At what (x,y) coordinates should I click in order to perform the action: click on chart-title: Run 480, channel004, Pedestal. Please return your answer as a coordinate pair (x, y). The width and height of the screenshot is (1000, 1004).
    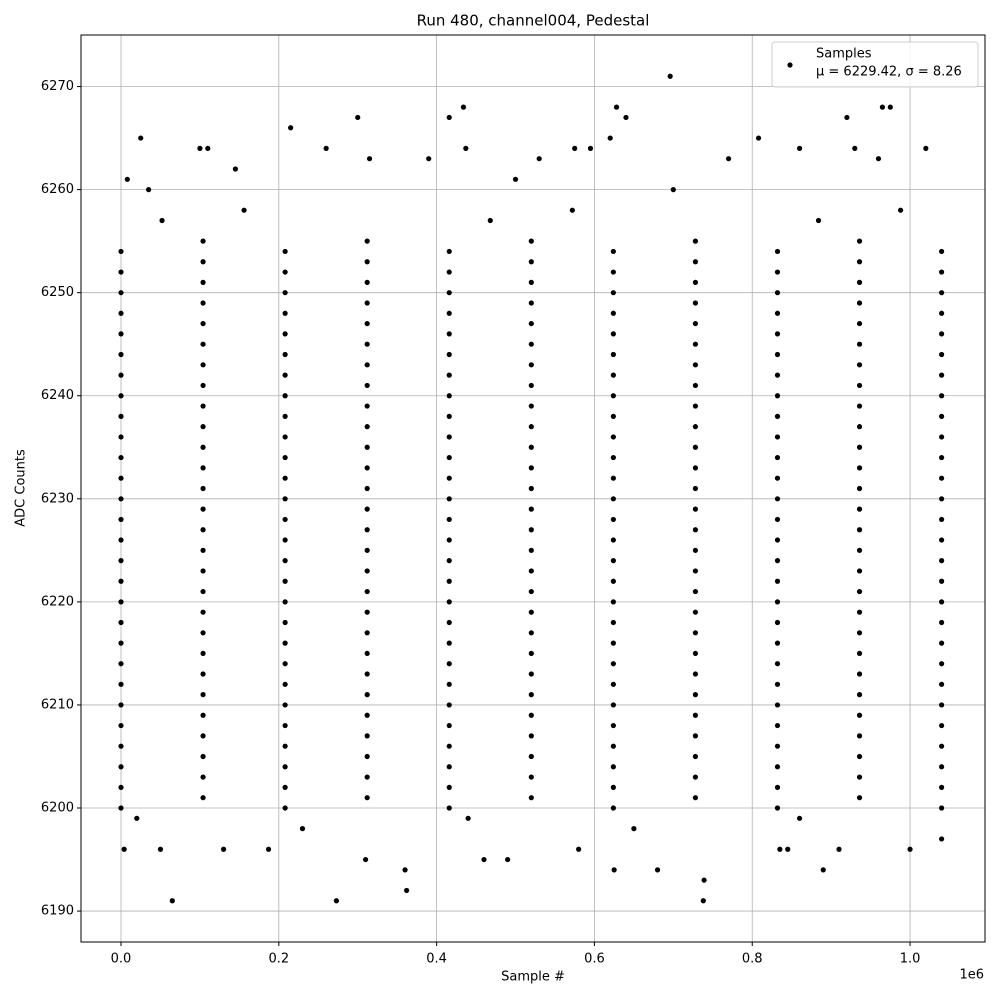
    Looking at the image, I should click on (533, 21).